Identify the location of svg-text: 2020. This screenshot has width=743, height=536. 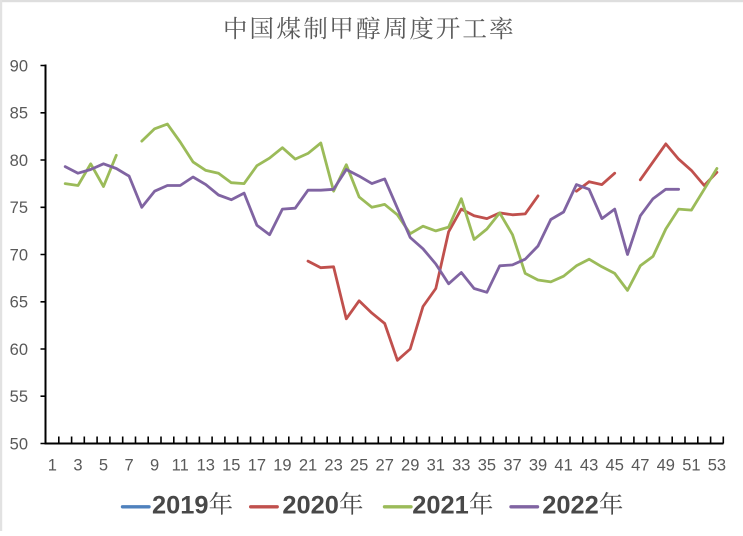
(310, 506).